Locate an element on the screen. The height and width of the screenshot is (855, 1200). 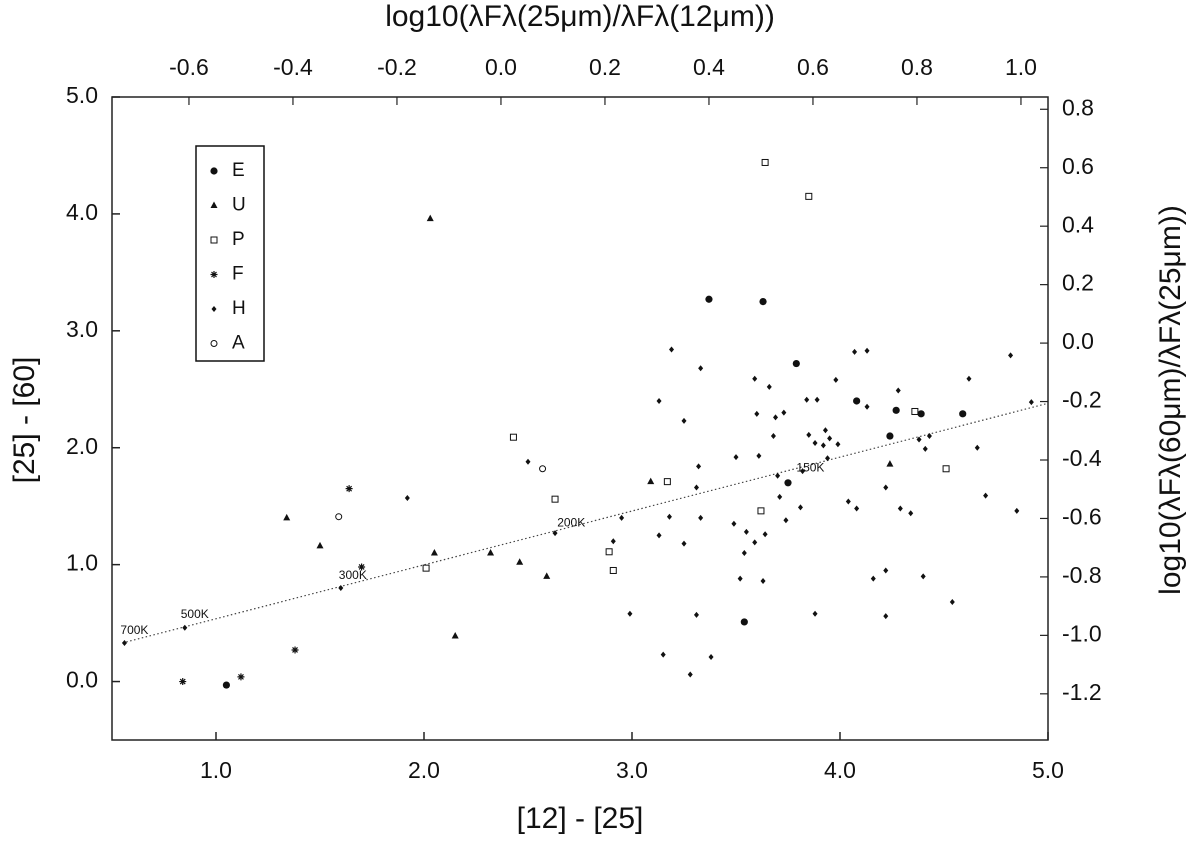
y2-tick-label: -0.8 is located at coordinates (1082, 575).